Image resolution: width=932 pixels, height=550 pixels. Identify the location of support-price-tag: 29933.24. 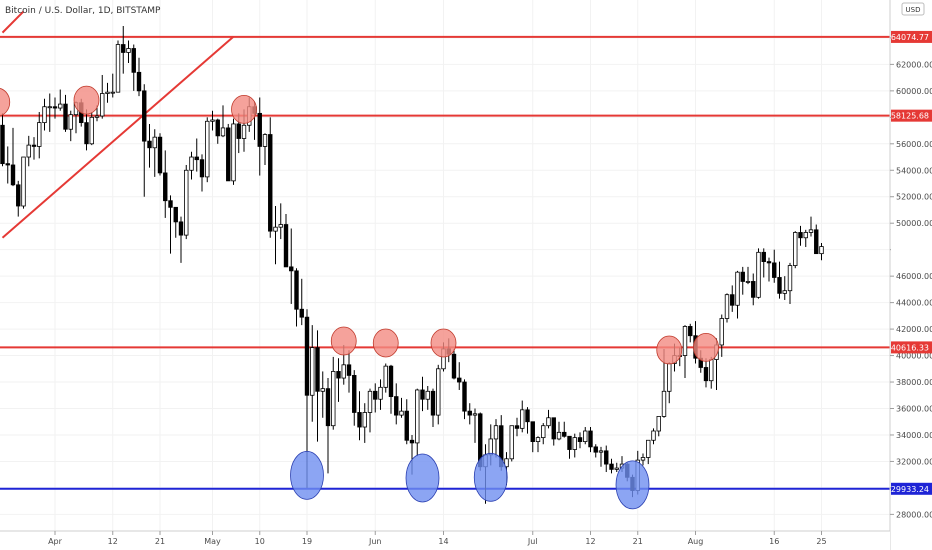
(911, 488).